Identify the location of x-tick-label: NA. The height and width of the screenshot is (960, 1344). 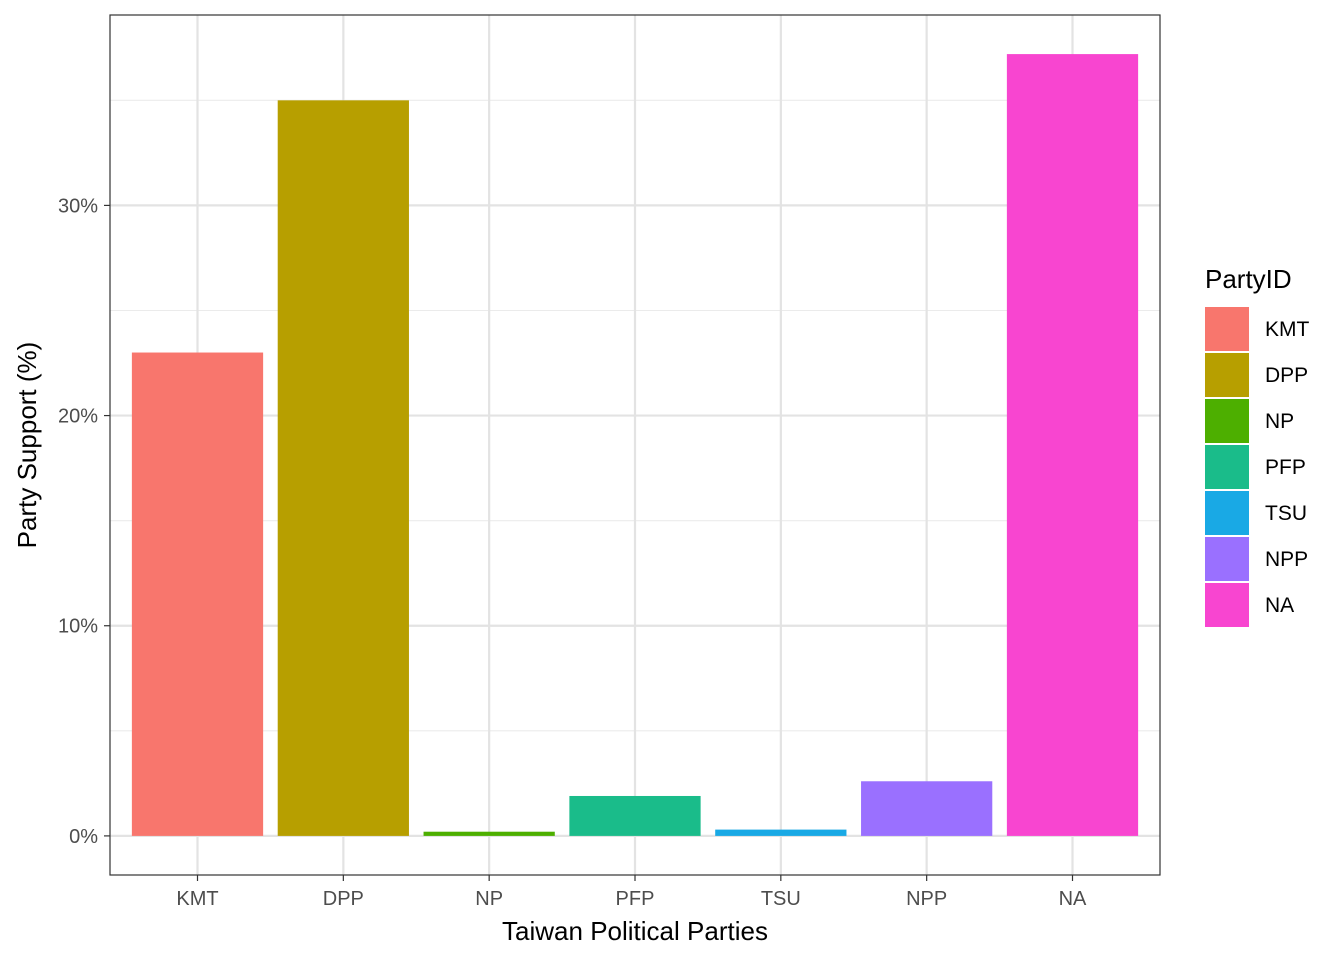
(1073, 899).